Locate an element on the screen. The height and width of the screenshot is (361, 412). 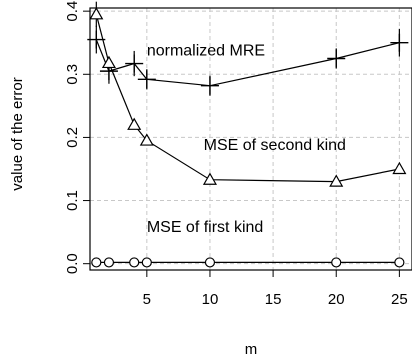
series-circle is located at coordinates (248, 262).